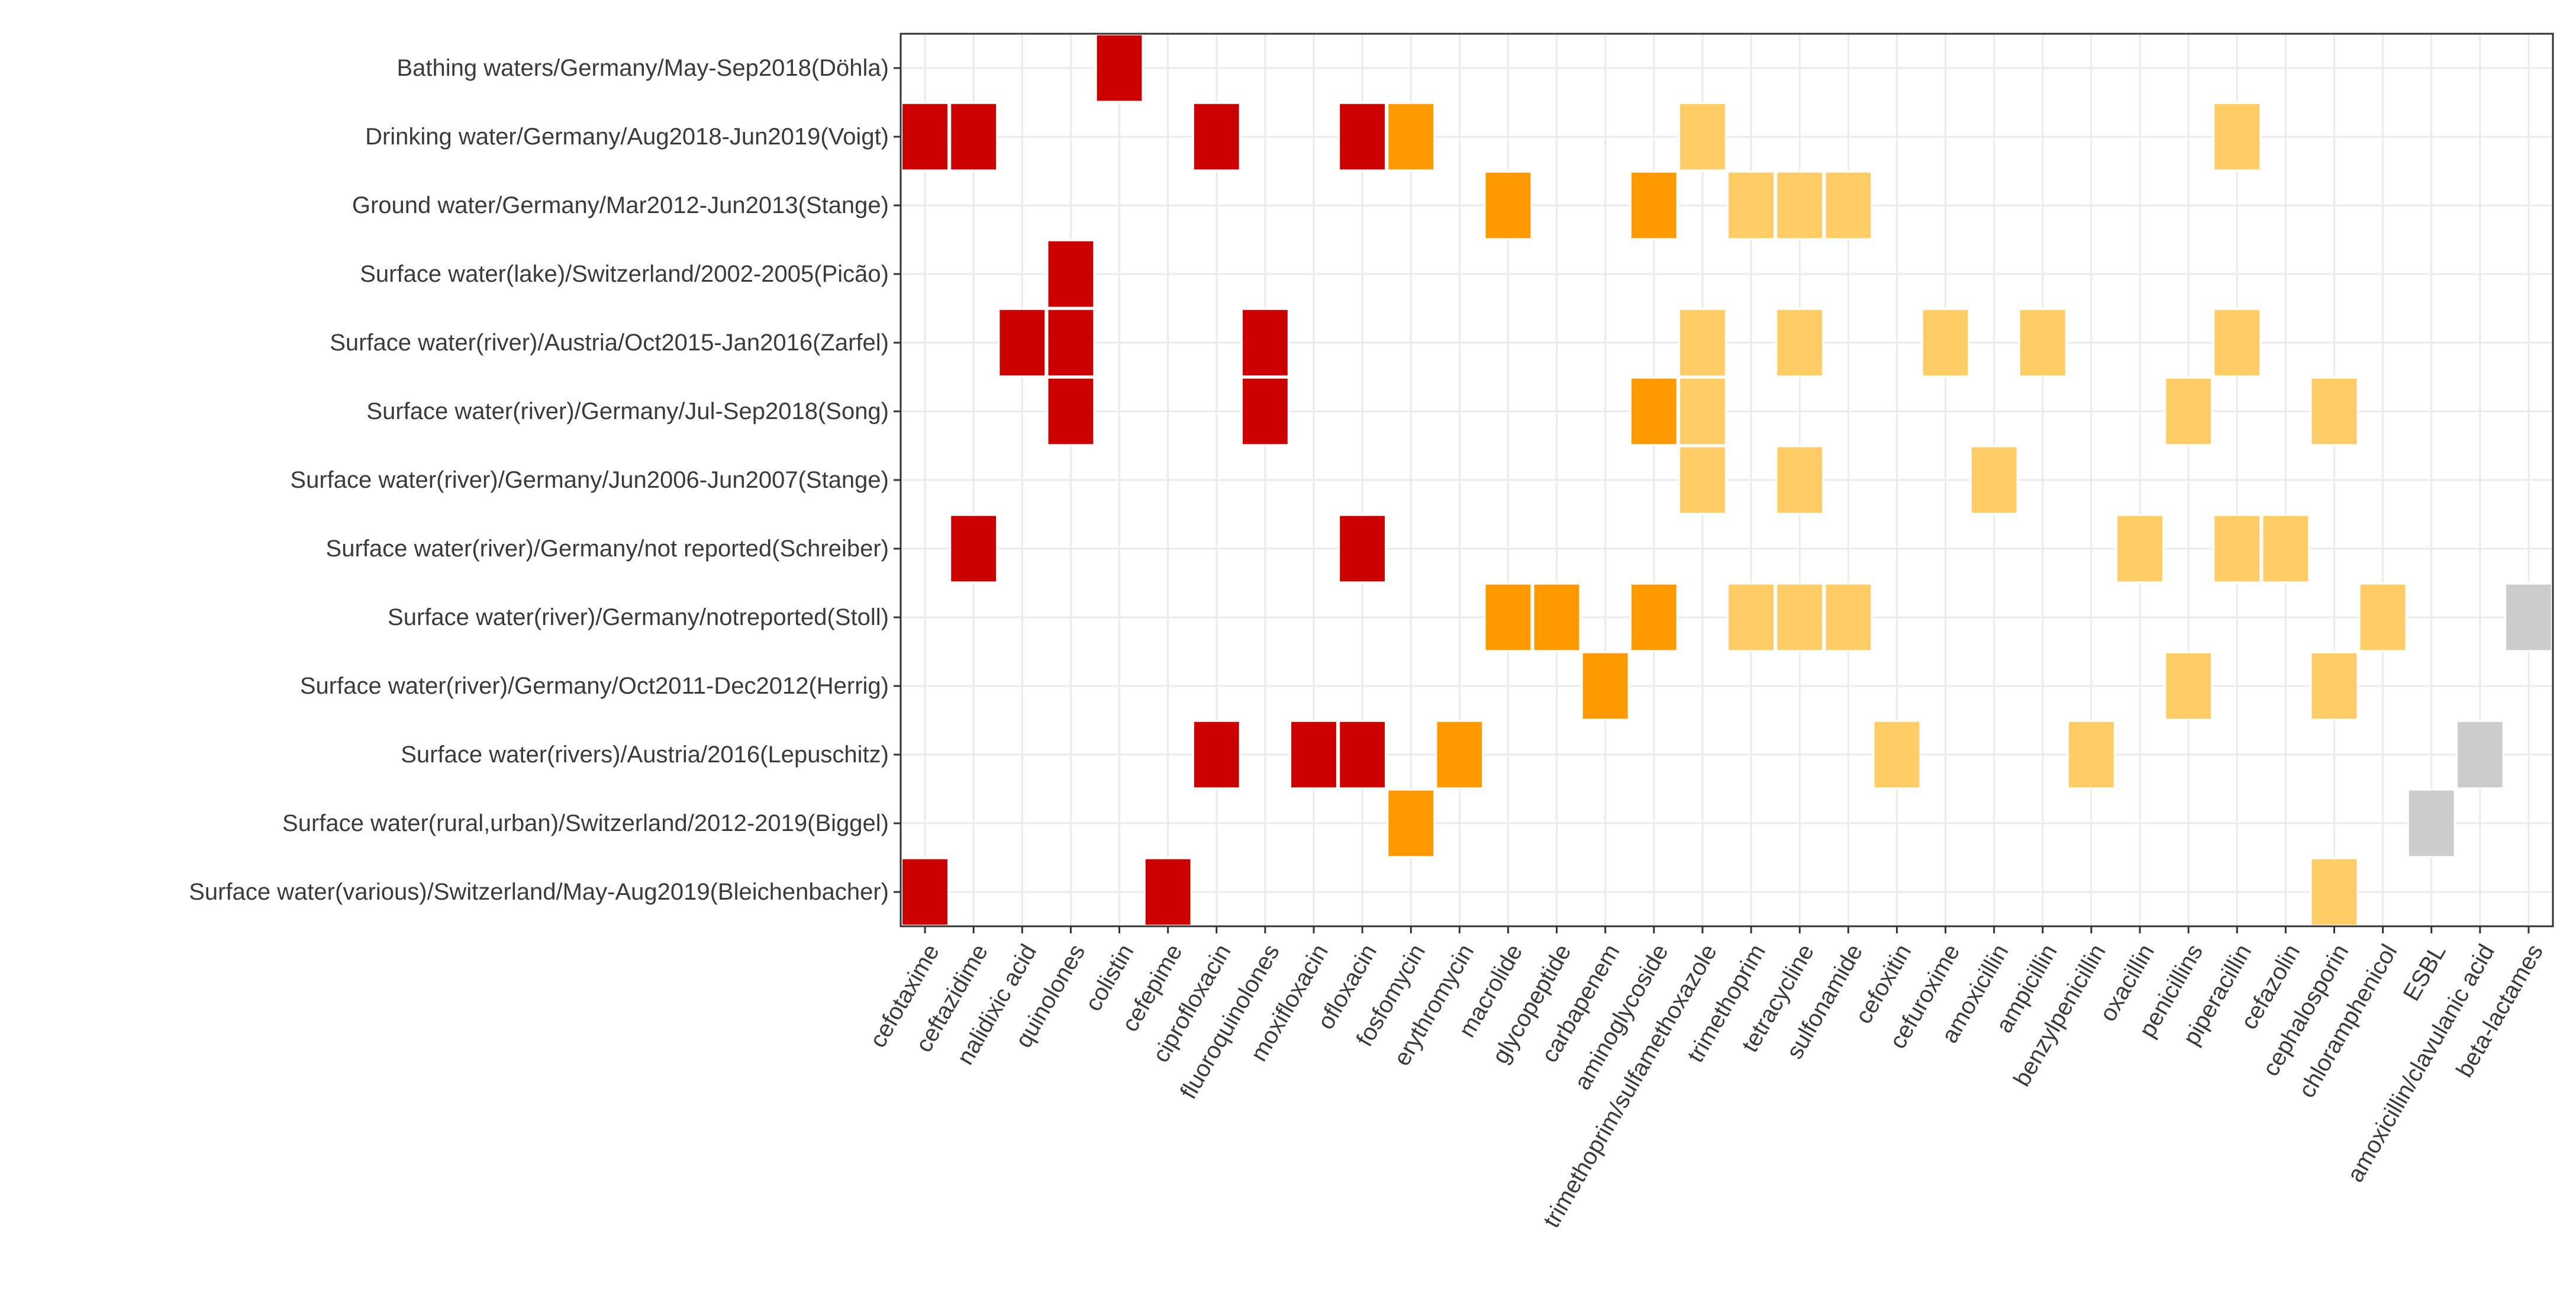  What do you see at coordinates (2424, 973) in the screenshot?
I see `x-tick-label: ESBL` at bounding box center [2424, 973].